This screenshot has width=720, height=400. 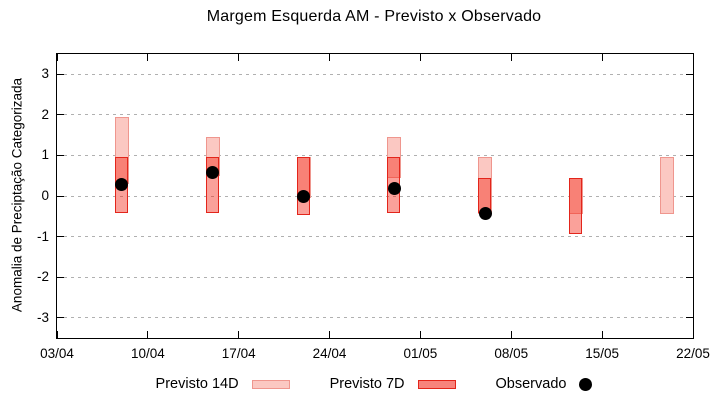 What do you see at coordinates (42, 277) in the screenshot?
I see `y-tick-label: -2` at bounding box center [42, 277].